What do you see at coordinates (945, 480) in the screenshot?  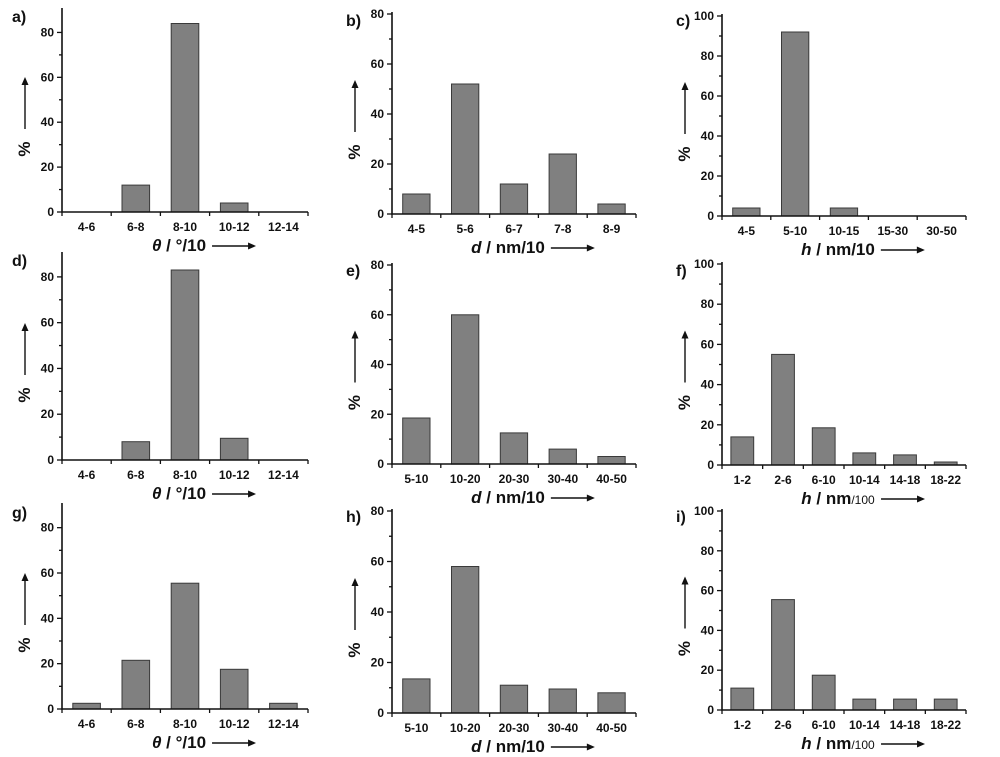 I see `x-tick-label: 18-22` at bounding box center [945, 480].